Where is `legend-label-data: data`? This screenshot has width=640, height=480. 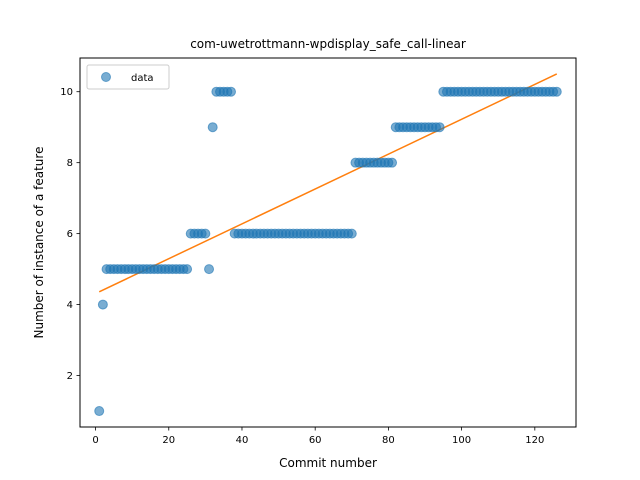 legend-label-data: data is located at coordinates (142, 78).